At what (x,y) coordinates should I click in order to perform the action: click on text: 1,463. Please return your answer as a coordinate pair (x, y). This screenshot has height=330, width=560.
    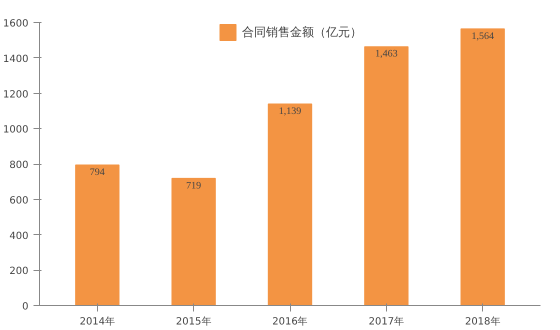
    Looking at the image, I should click on (386, 54).